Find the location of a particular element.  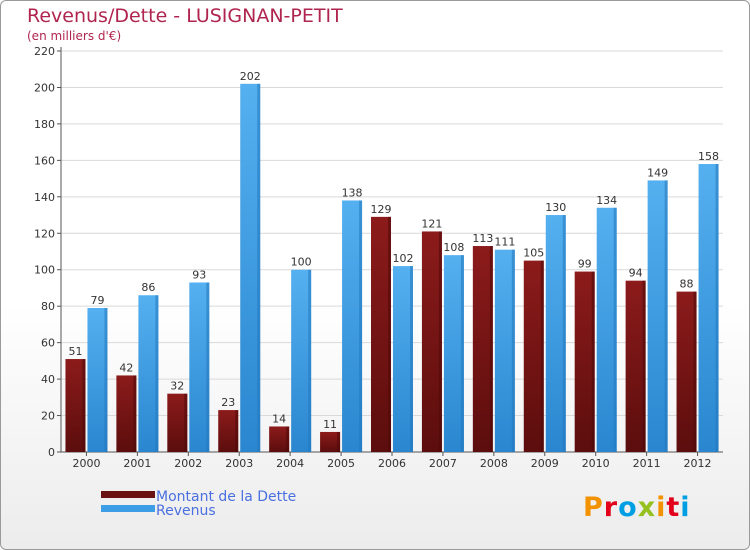

x-tick-label: 2006 is located at coordinates (392, 463).